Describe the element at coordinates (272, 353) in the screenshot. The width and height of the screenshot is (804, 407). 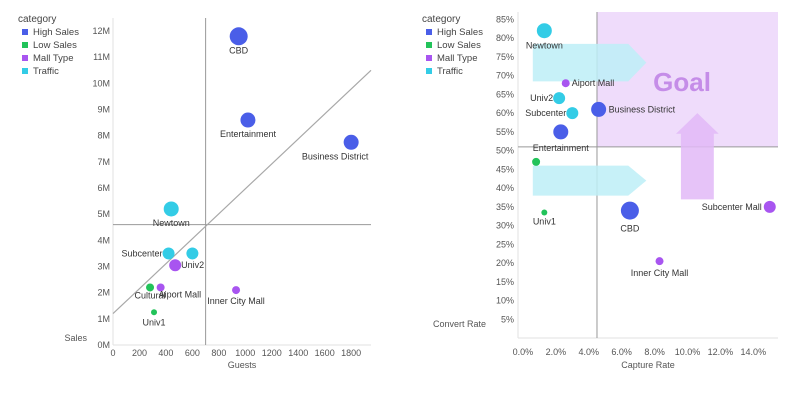
I see `x-tick-label: 1200` at that location.